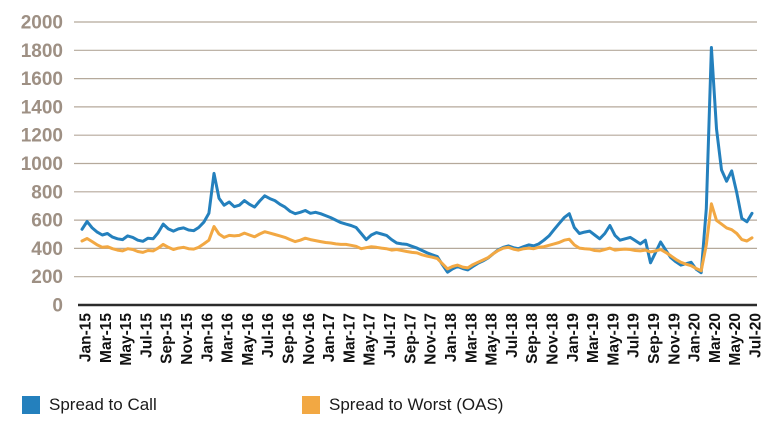  I want to click on chart-legend: Spread to Call Spread to Worst (OAS), so click(384, 411).